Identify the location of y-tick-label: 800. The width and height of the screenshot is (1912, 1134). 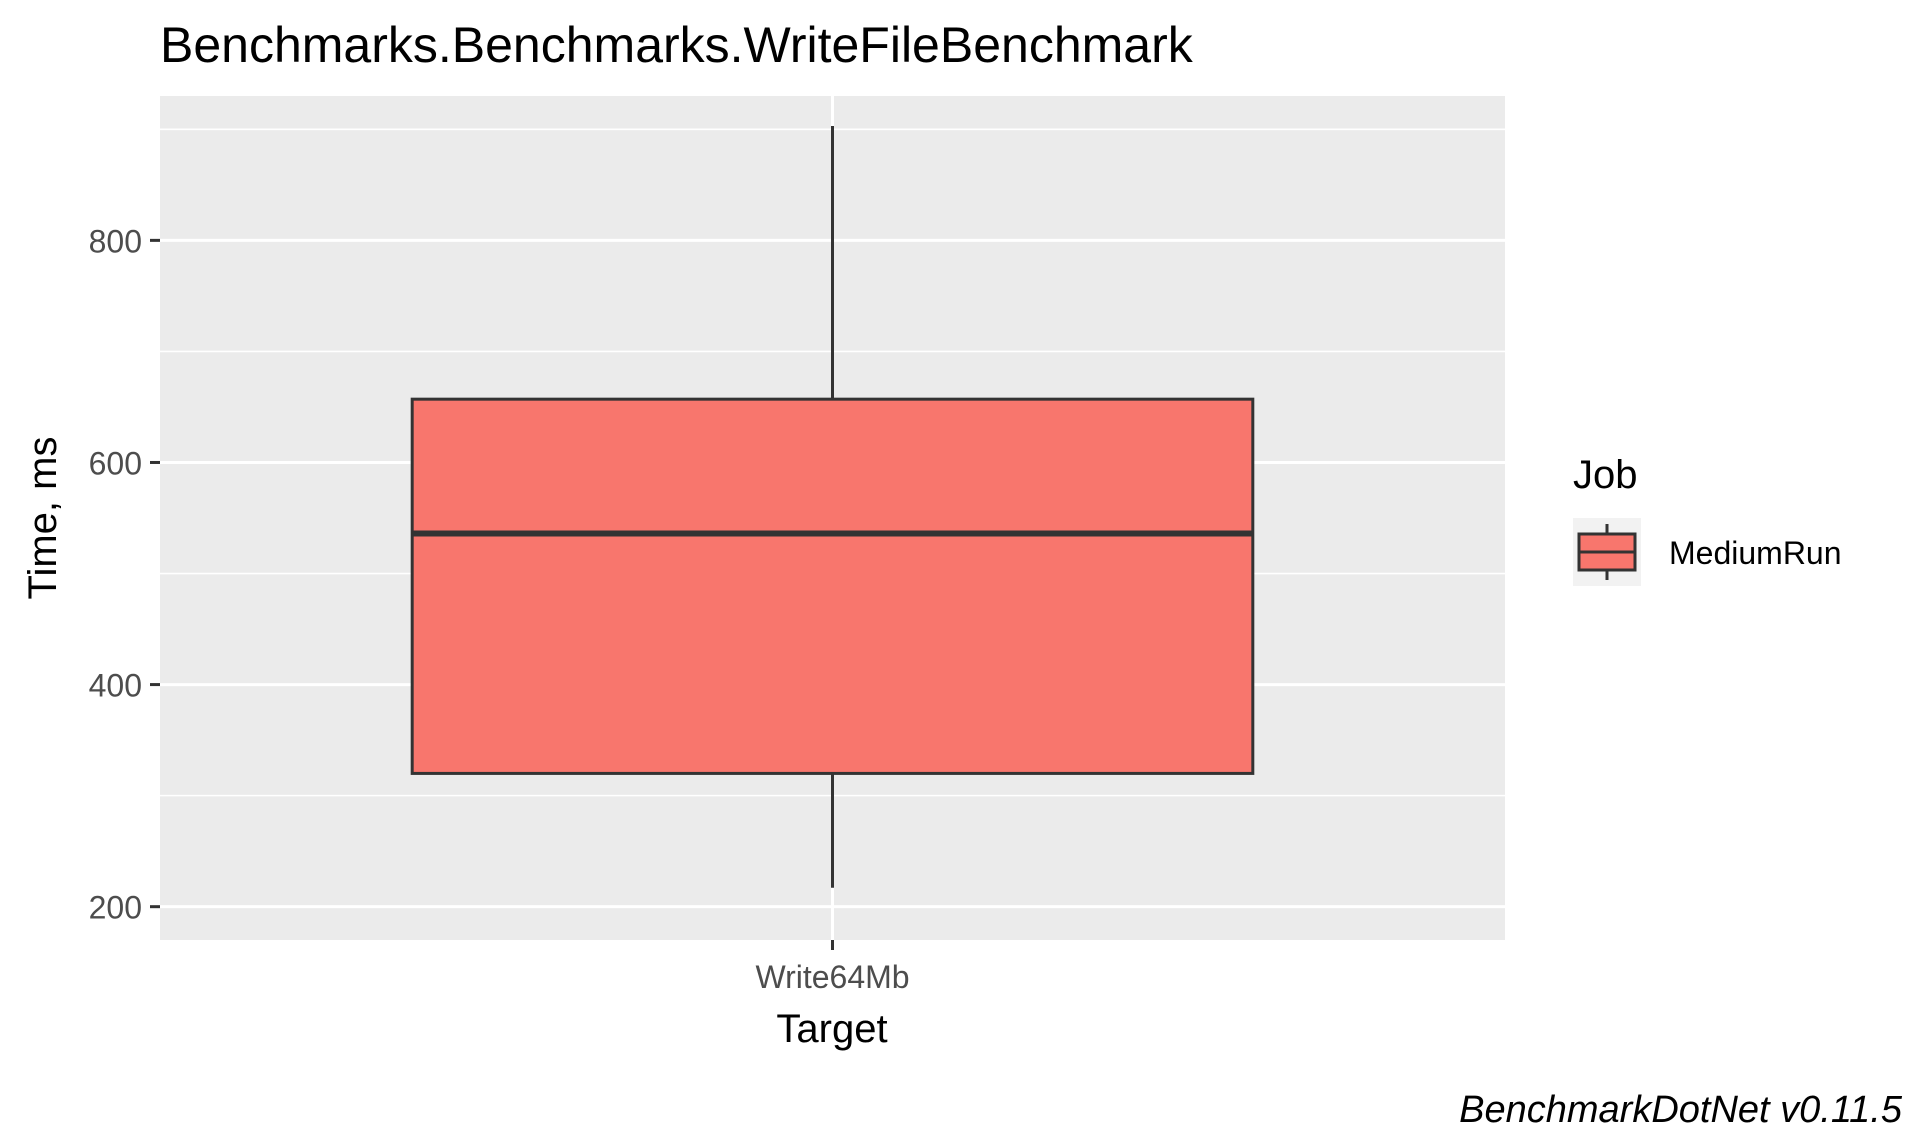
(115, 241).